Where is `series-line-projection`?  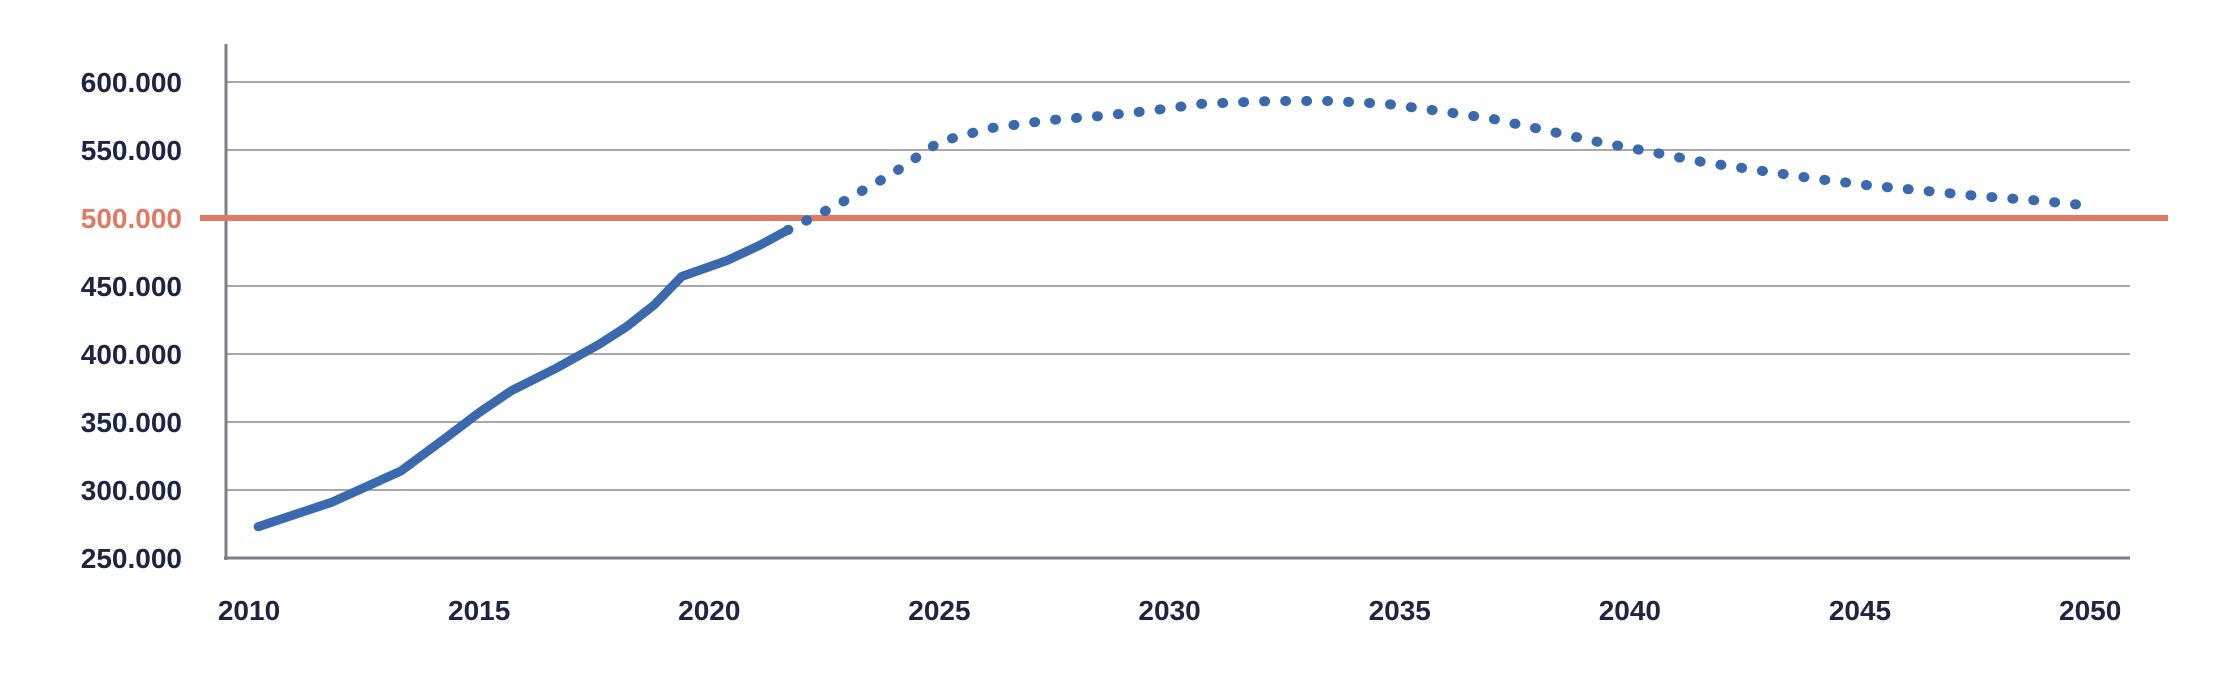 series-line-projection is located at coordinates (1439, 166).